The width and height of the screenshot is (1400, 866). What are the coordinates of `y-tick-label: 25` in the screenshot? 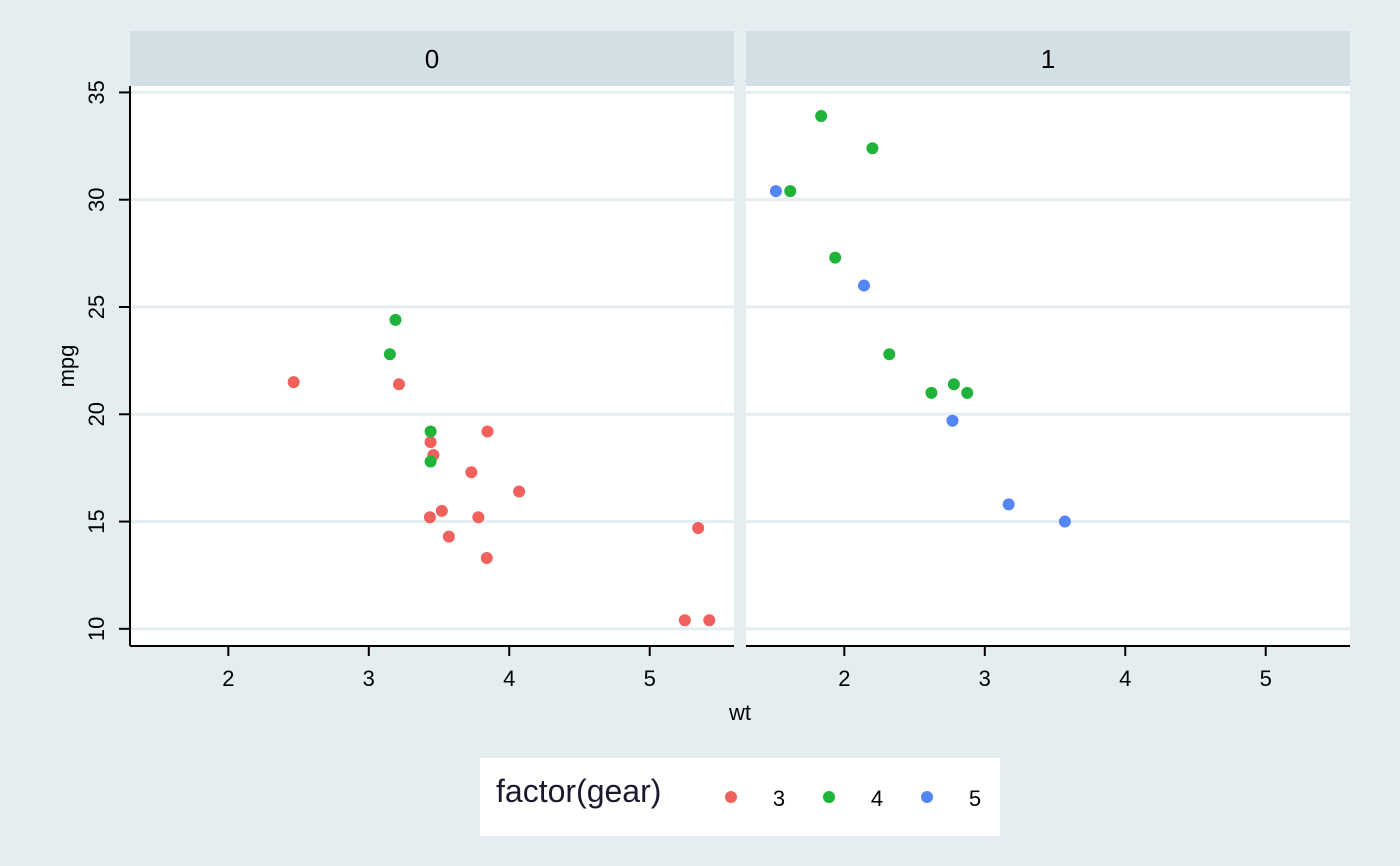 It's located at (96, 307).